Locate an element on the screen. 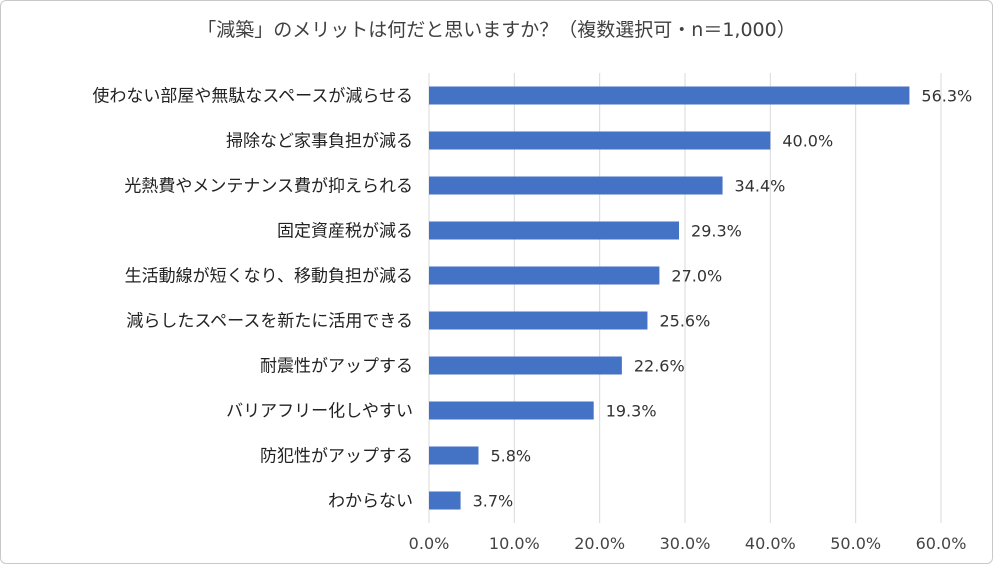 This screenshot has height=564, width=993. data-label: 40.0% is located at coordinates (807, 141).